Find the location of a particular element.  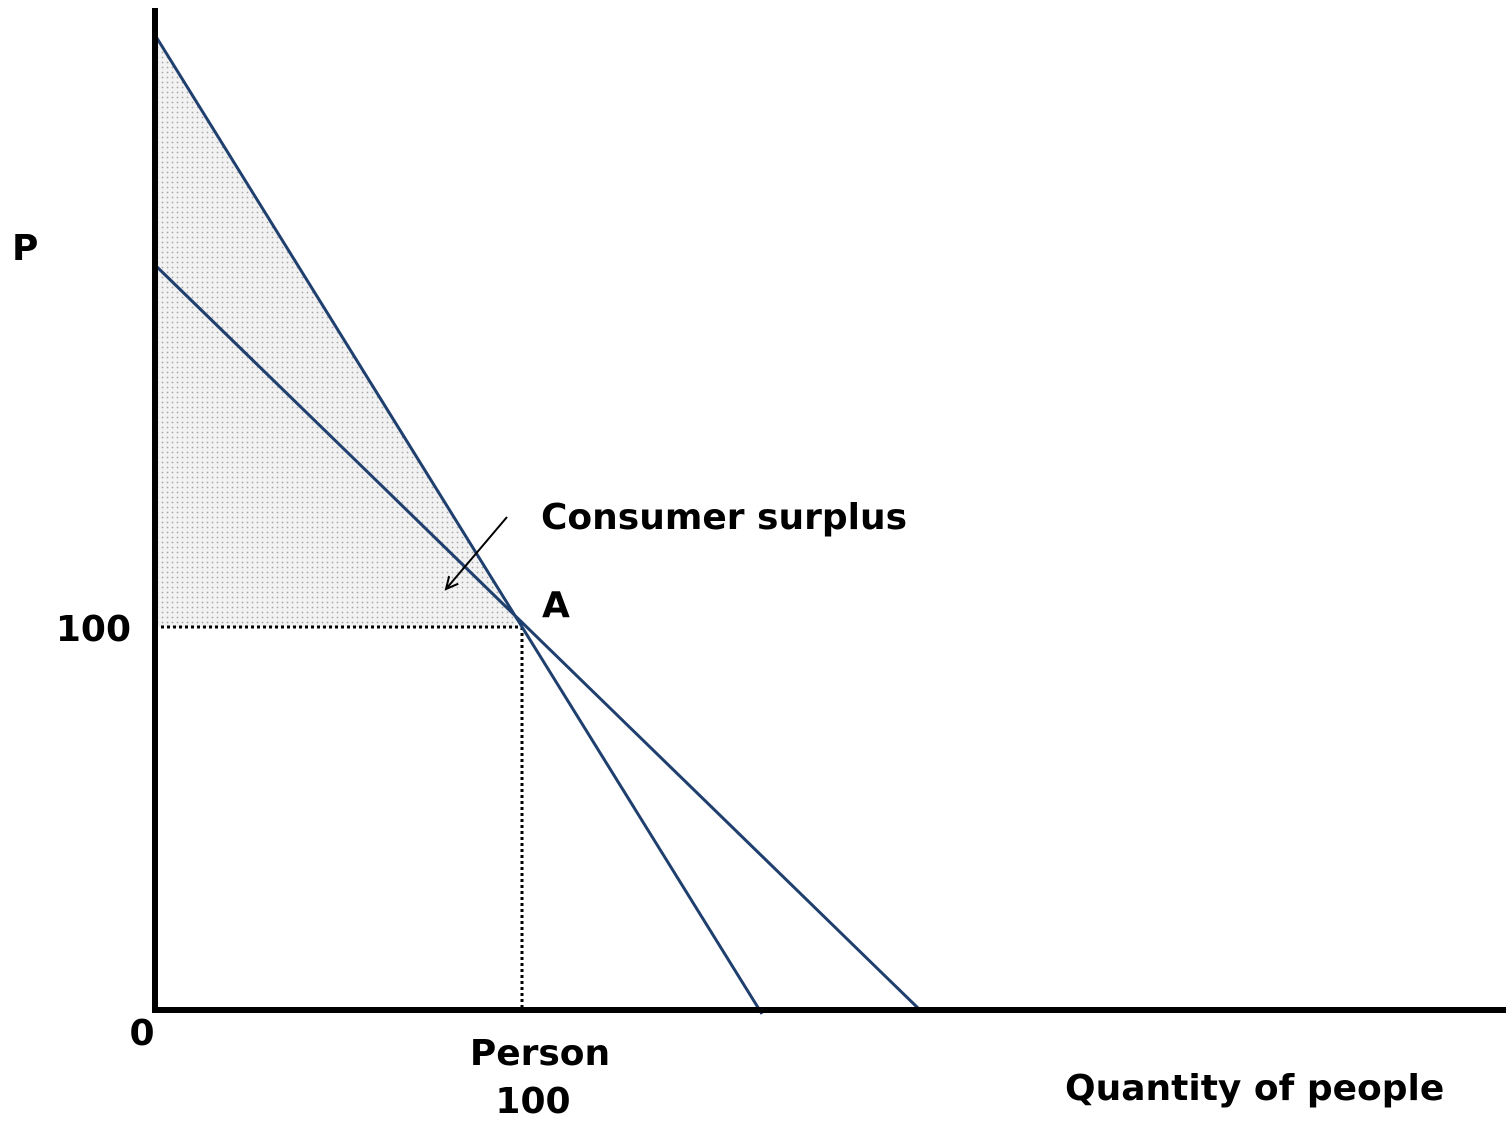

annotation-label: Consumer surplus is located at coordinates (724, 517).